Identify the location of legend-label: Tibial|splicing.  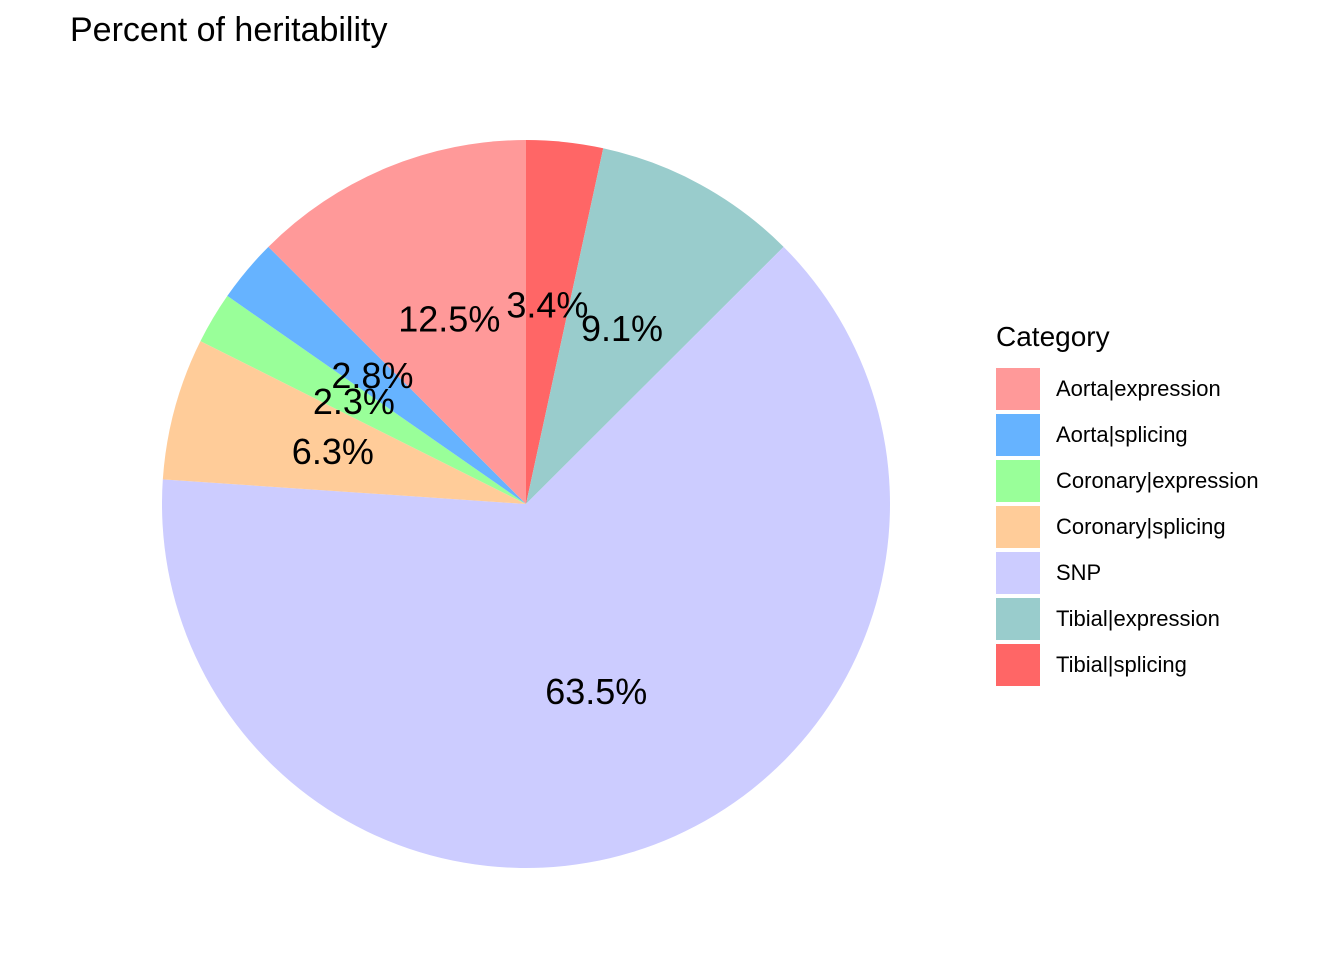
(1121, 664).